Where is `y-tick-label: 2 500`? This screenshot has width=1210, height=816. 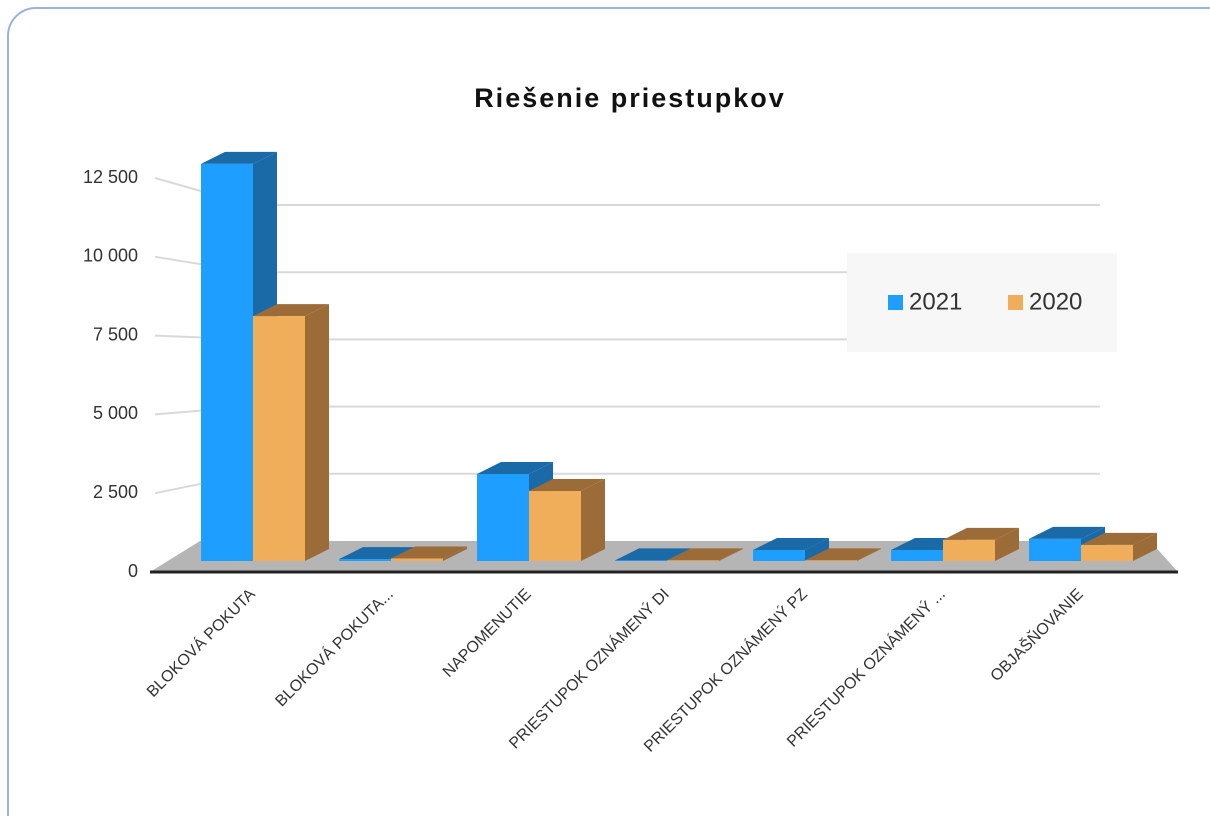
y-tick-label: 2 500 is located at coordinates (115, 492).